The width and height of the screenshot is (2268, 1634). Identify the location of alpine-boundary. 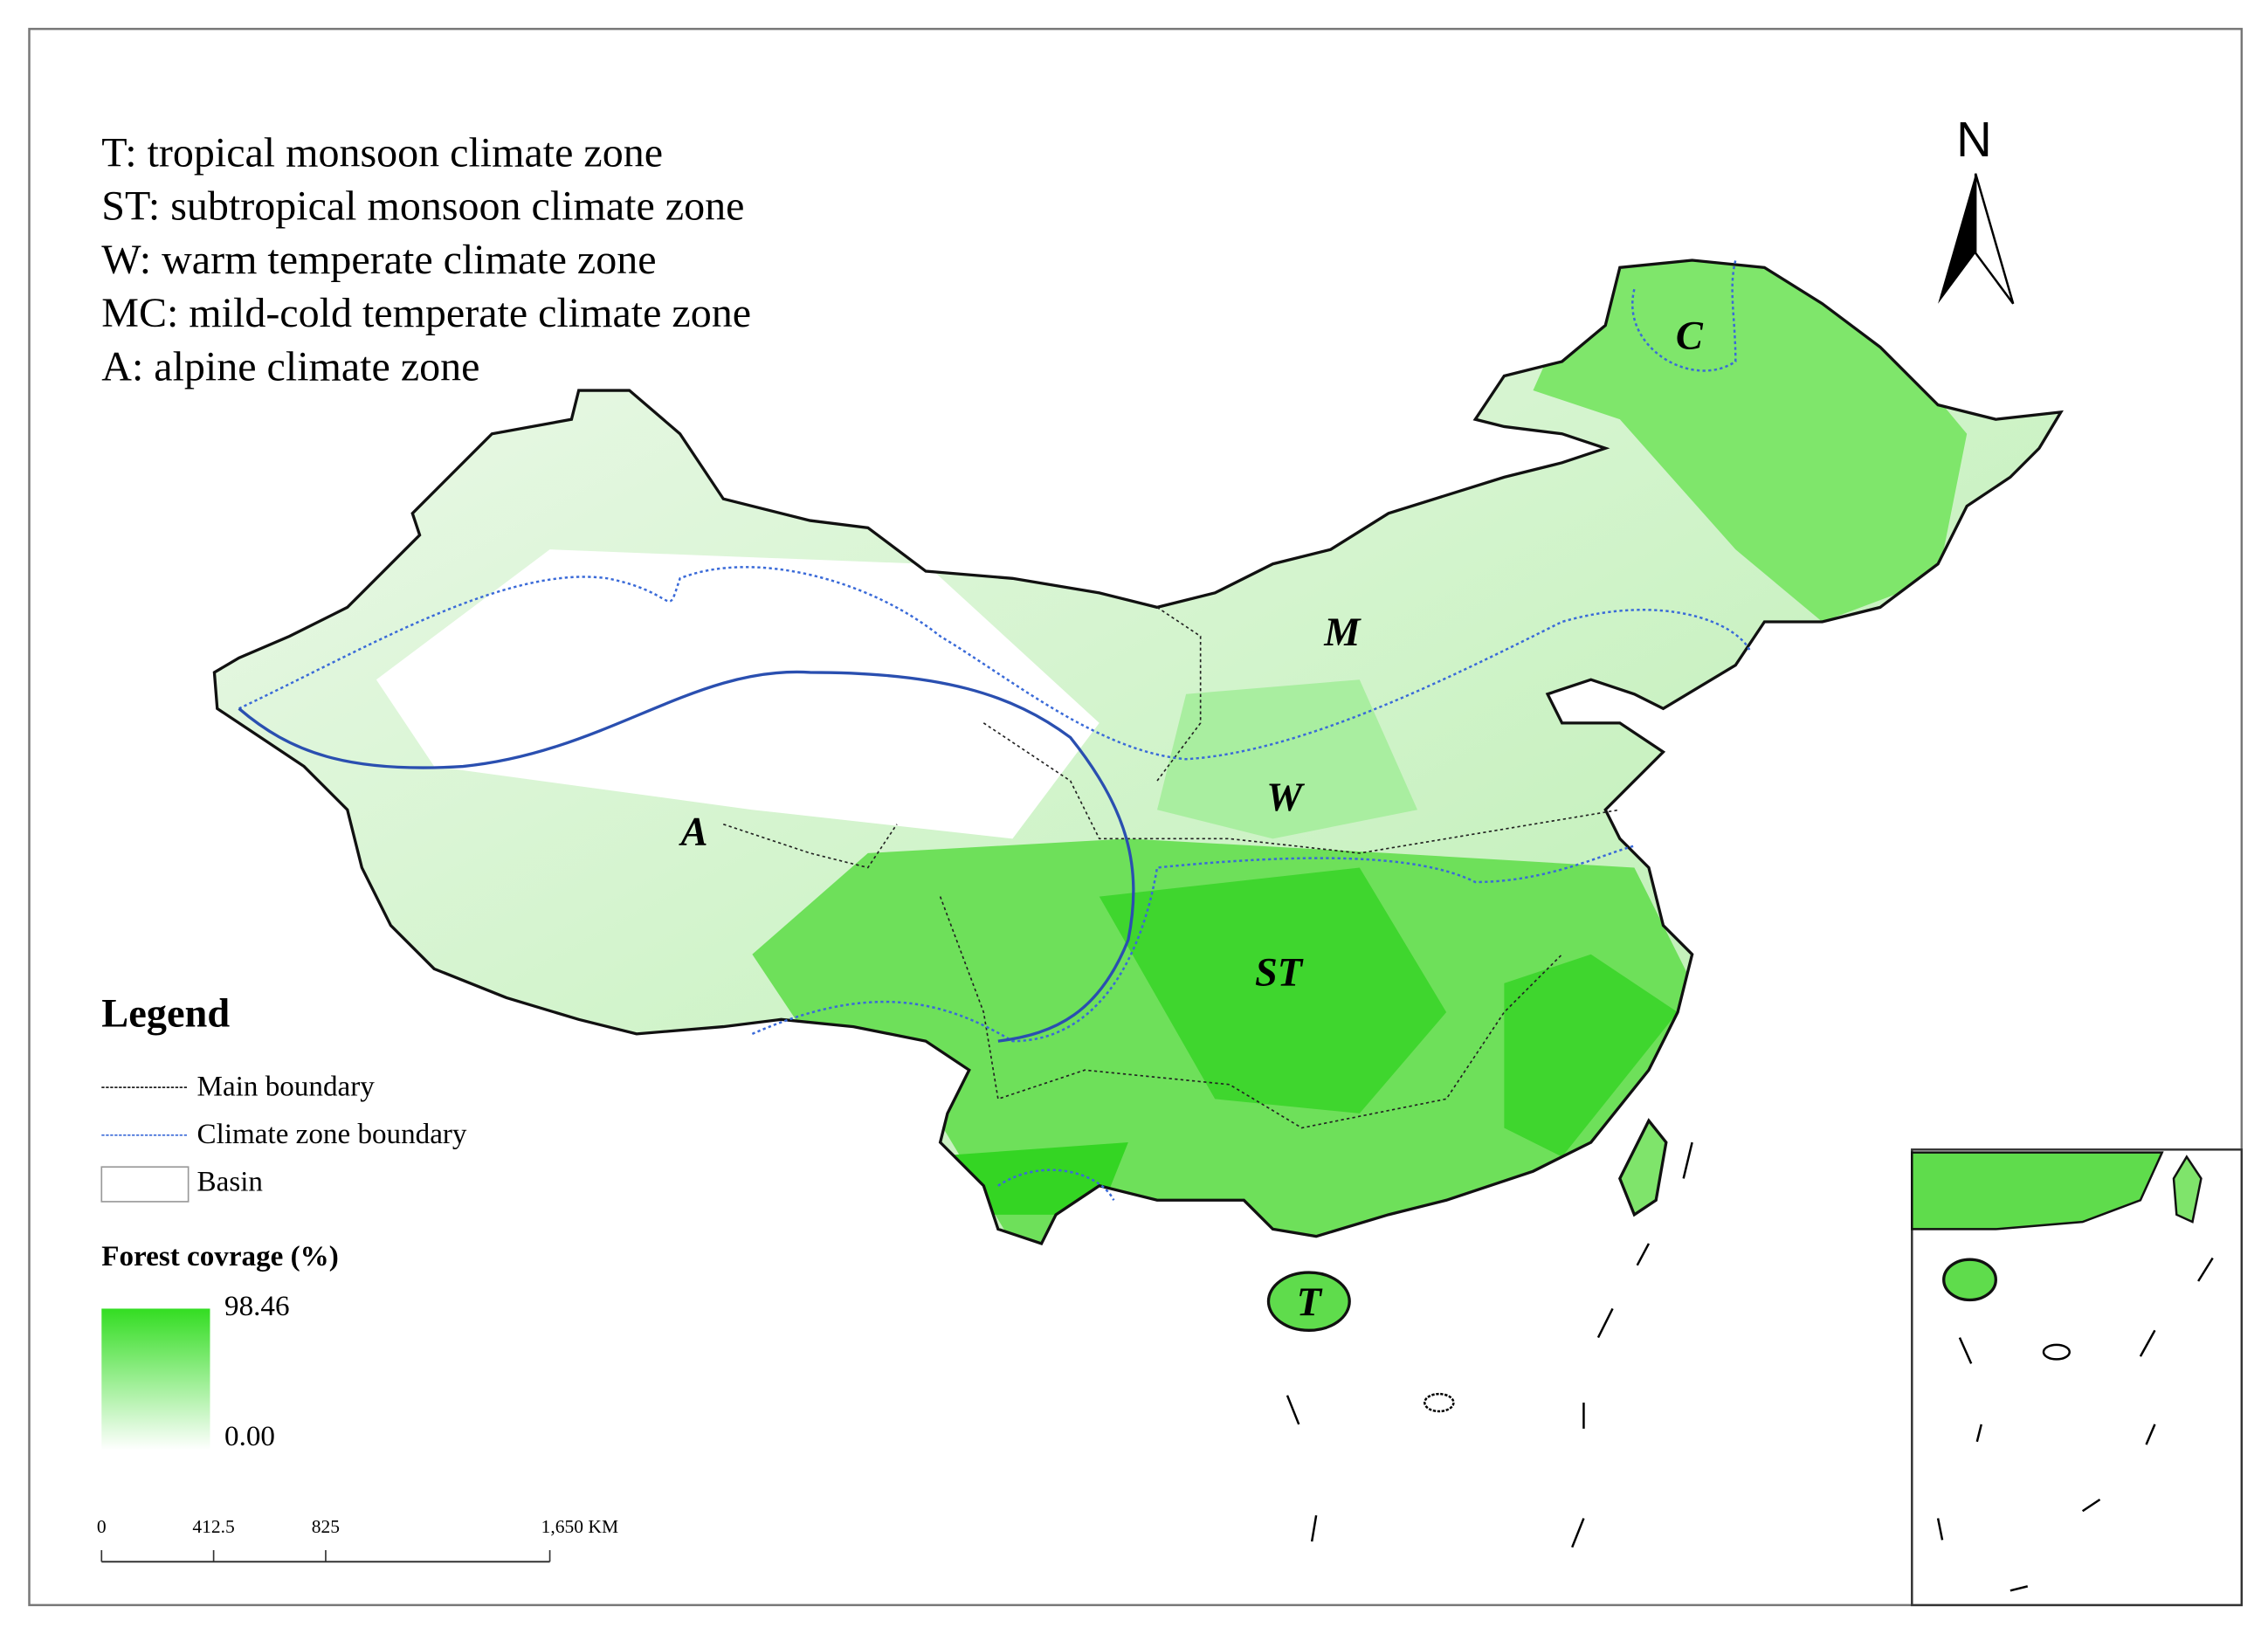
(686, 856).